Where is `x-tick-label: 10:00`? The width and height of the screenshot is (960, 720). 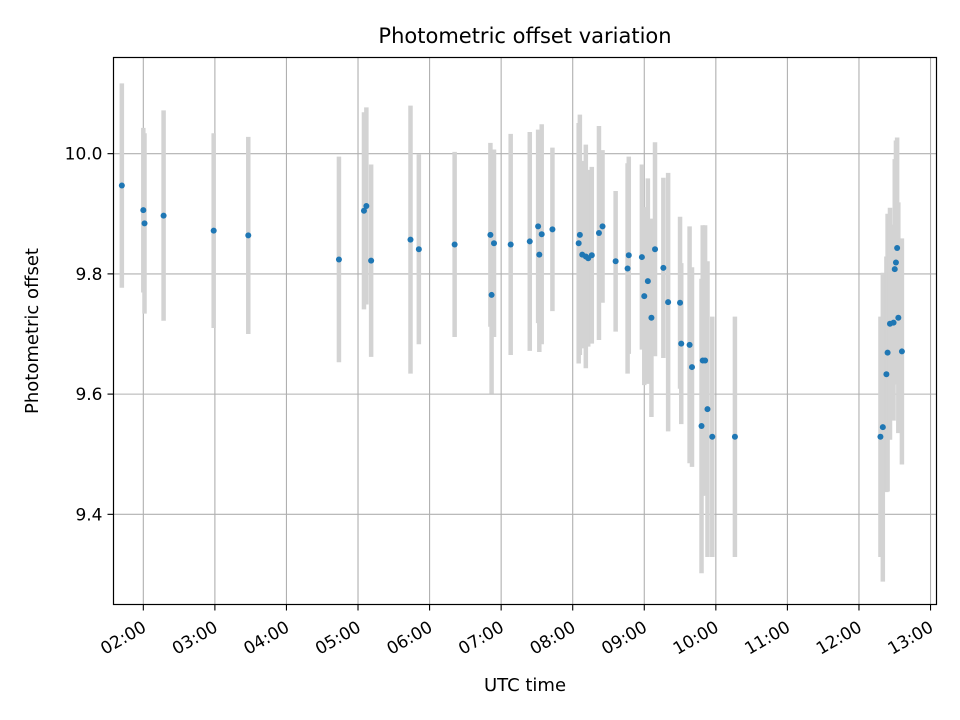 x-tick-label: 10:00 is located at coordinates (696, 639).